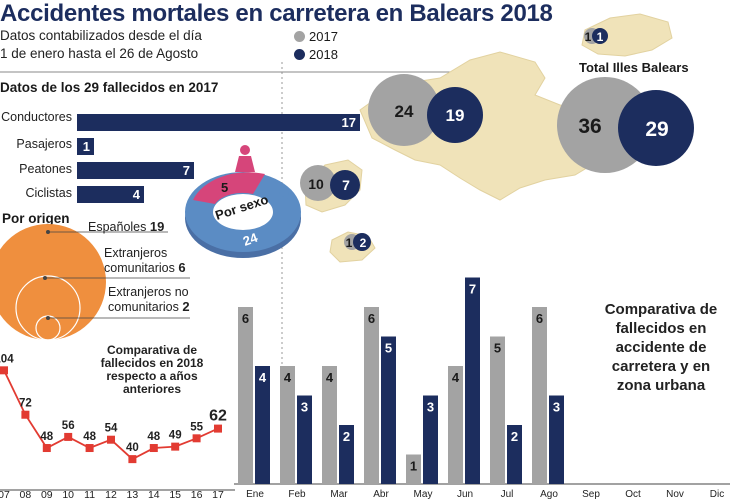 The image size is (730, 500). I want to click on bar-tick-label: Ago, so click(549, 494).